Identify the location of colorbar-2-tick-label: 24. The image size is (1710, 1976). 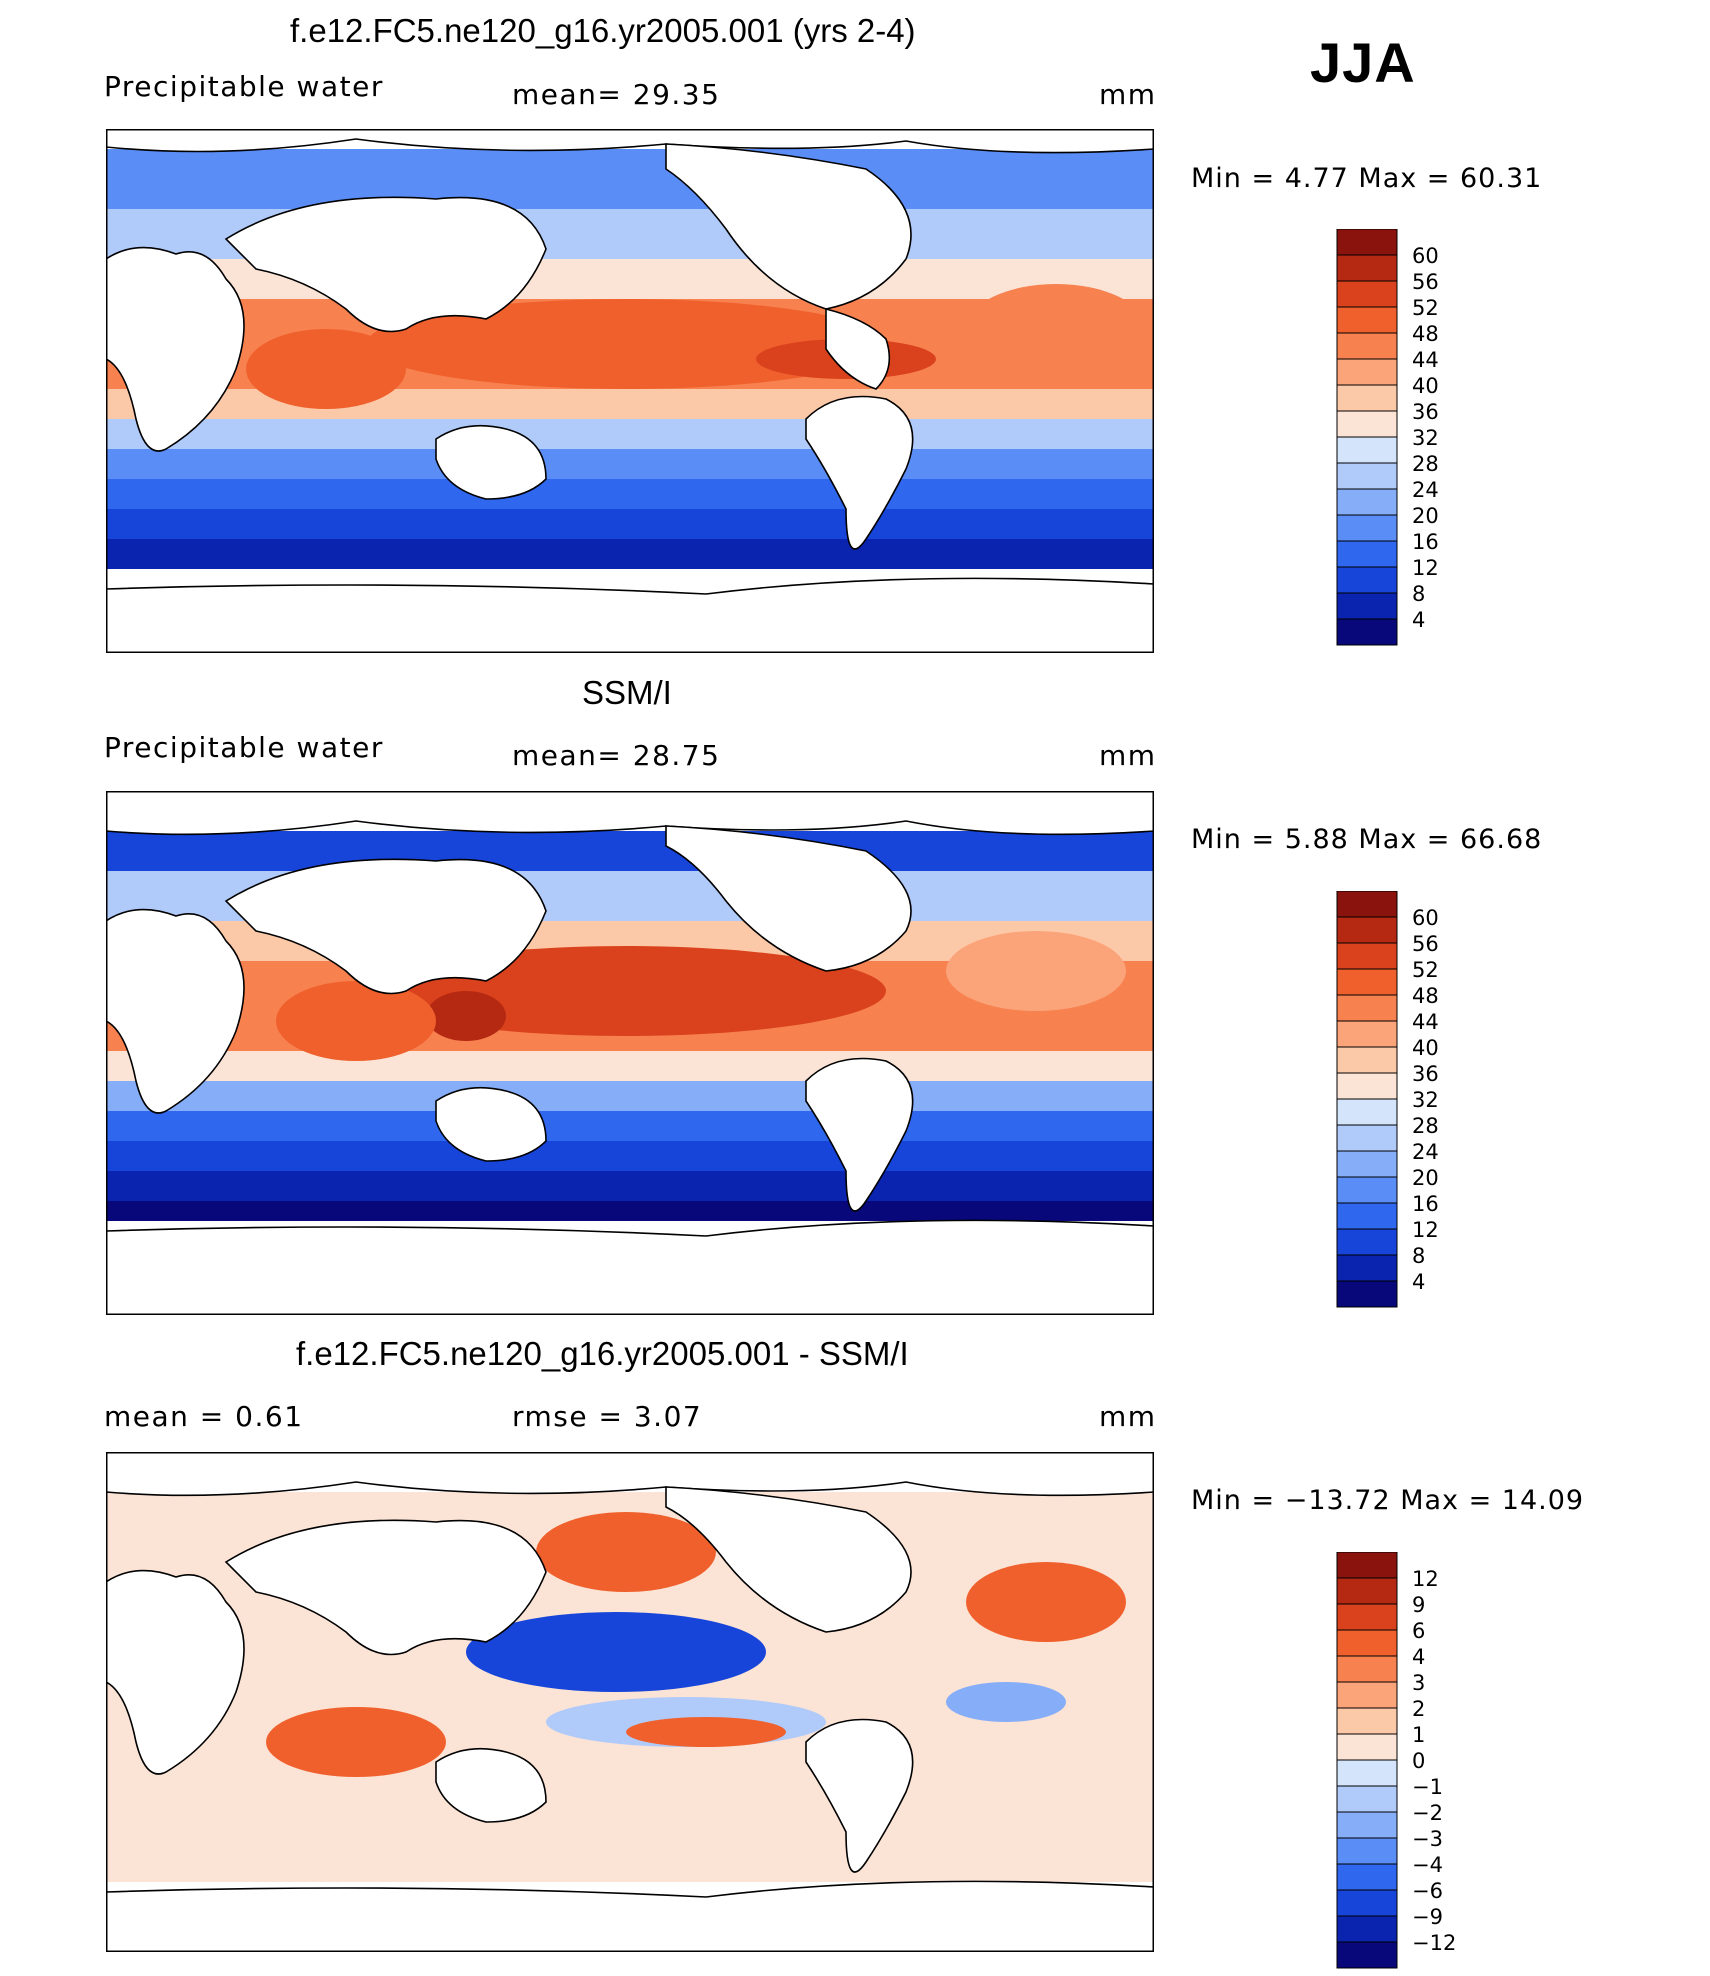
(1425, 1152).